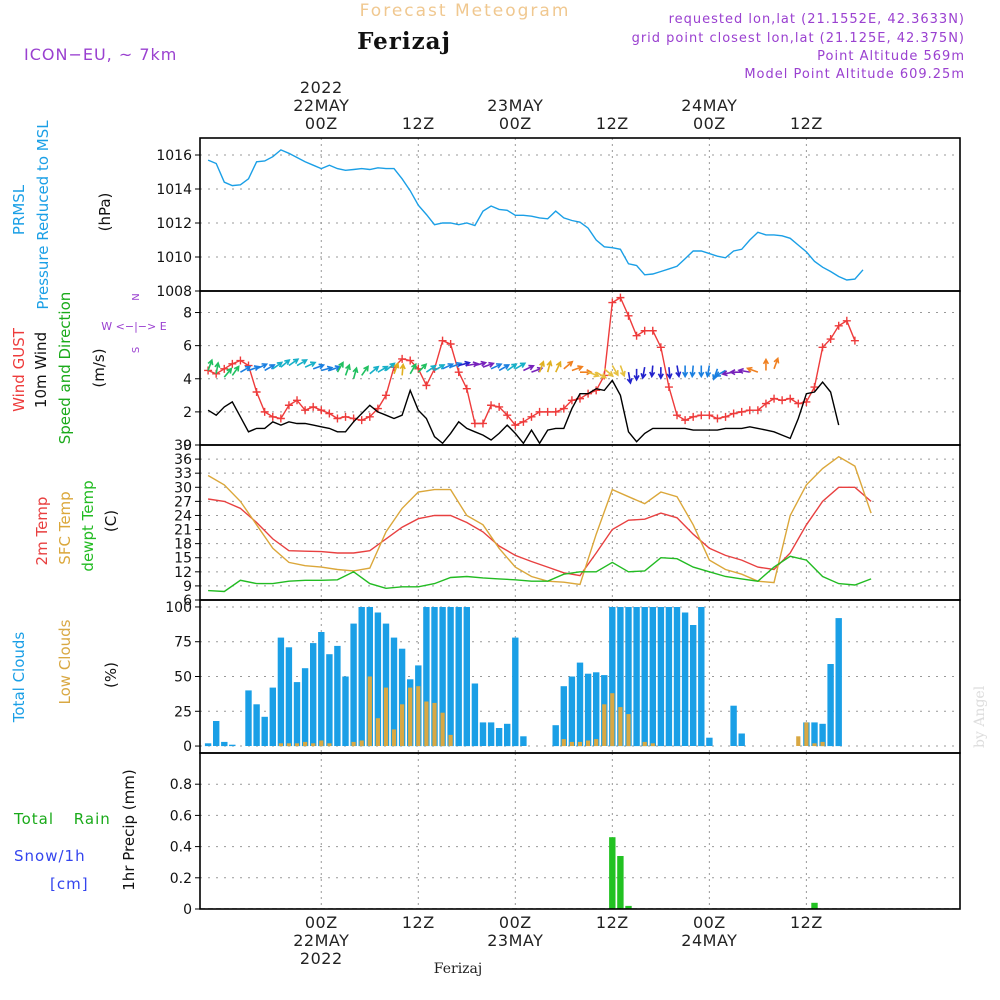  Describe the element at coordinates (183, 545) in the screenshot. I see `y-tick-label: 18` at that location.